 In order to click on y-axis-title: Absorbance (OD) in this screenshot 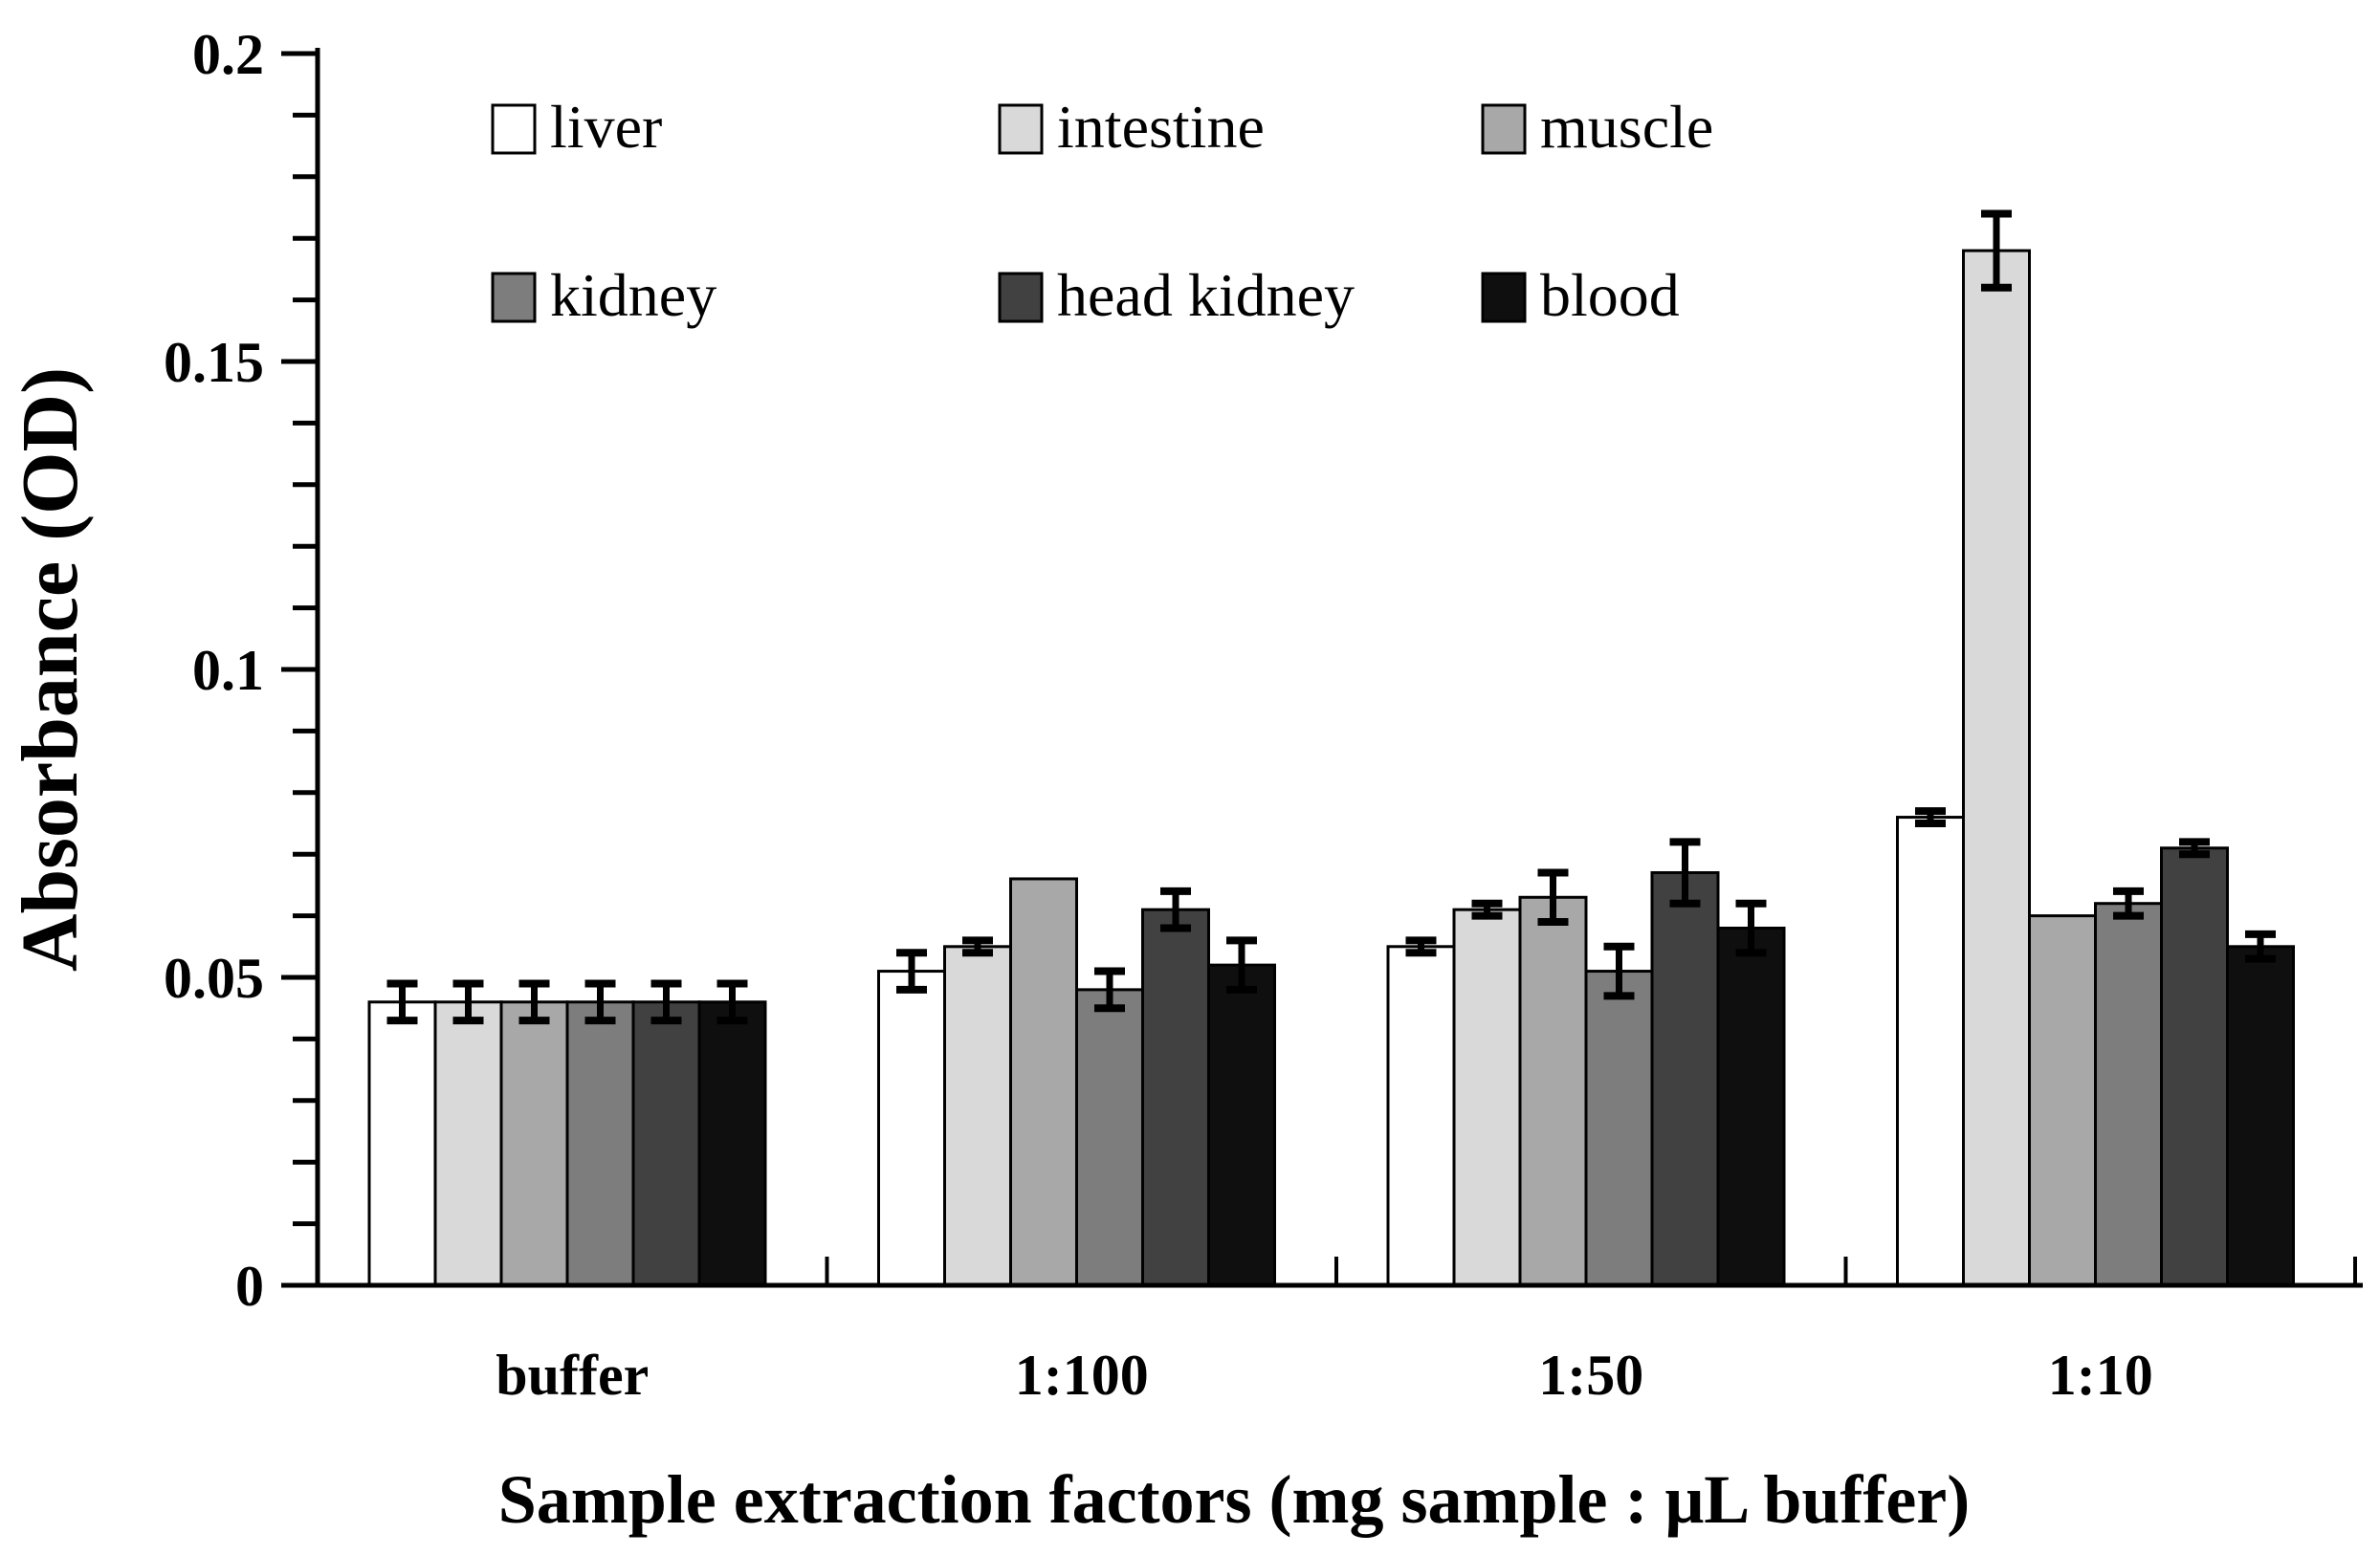, I will do `click(50, 669)`.